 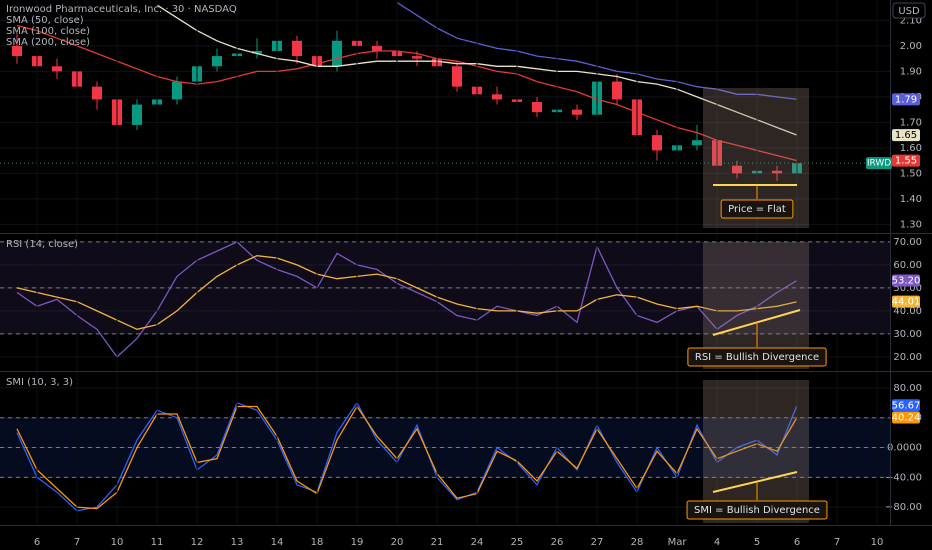 What do you see at coordinates (907, 388) in the screenshot?
I see `y-tick-label: 80.00` at bounding box center [907, 388].